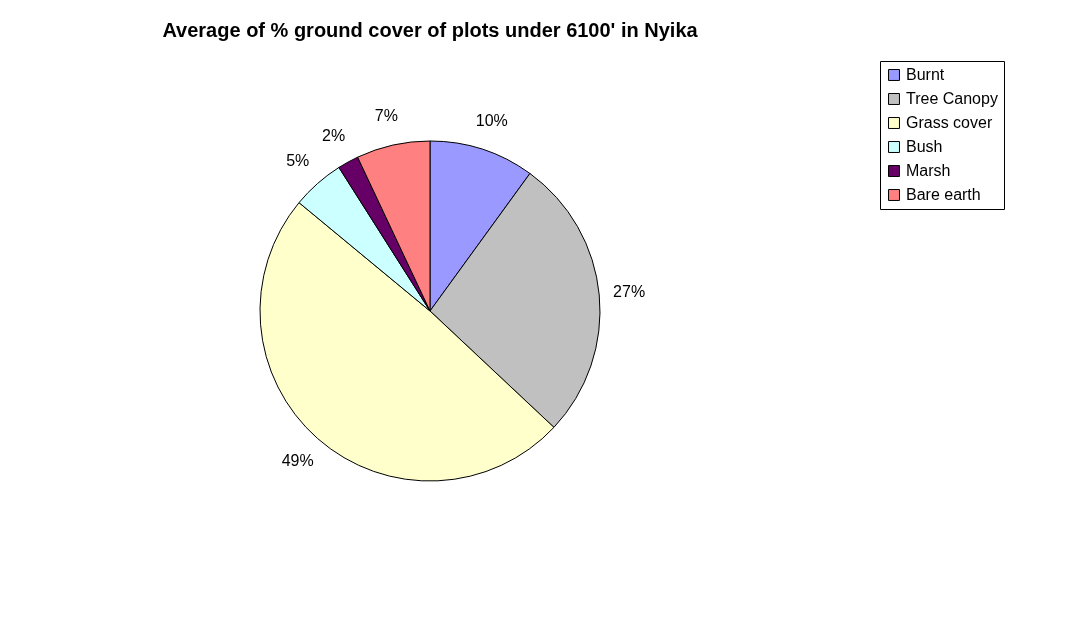 This screenshot has height=628, width=1073. What do you see at coordinates (949, 122) in the screenshot?
I see `legend-label: Grass cover` at bounding box center [949, 122].